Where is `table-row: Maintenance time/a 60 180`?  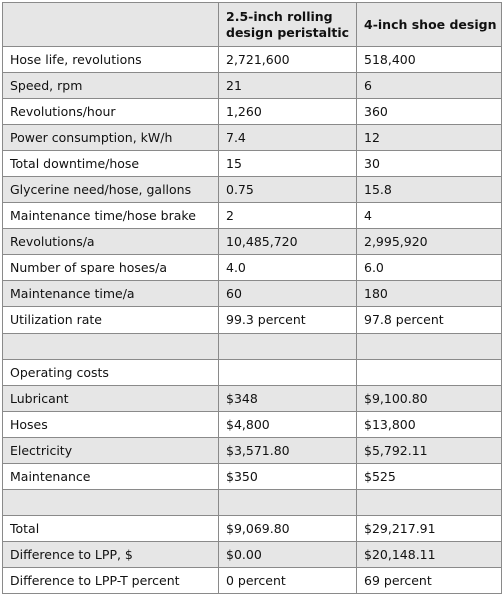
table-row: Maintenance time/a 60 180 is located at coordinates (252, 294).